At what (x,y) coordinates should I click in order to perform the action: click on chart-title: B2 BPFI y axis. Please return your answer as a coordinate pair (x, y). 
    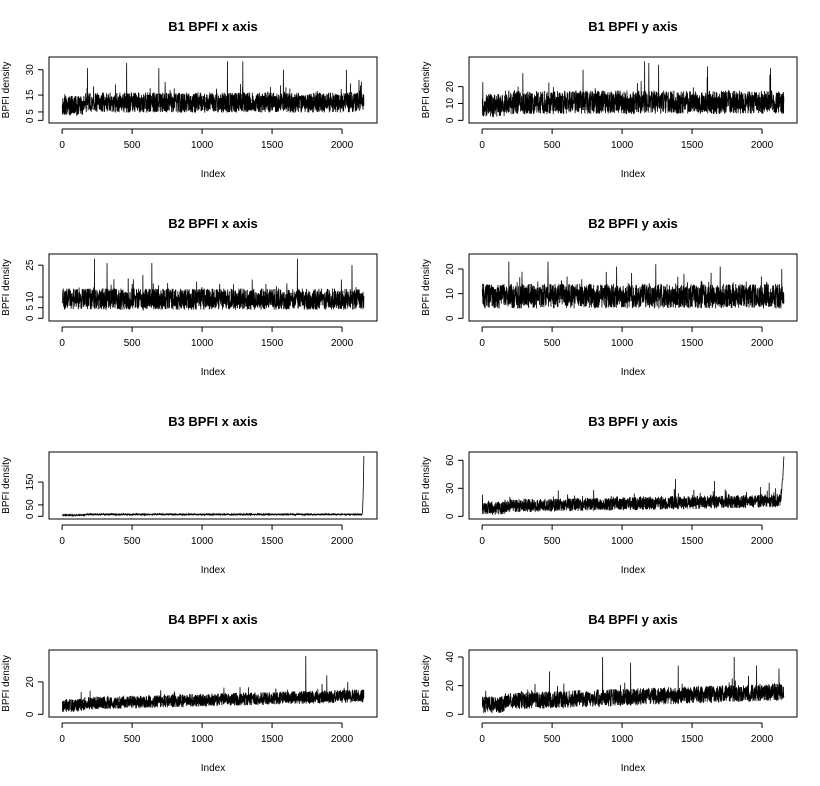
    Looking at the image, I should click on (633, 223).